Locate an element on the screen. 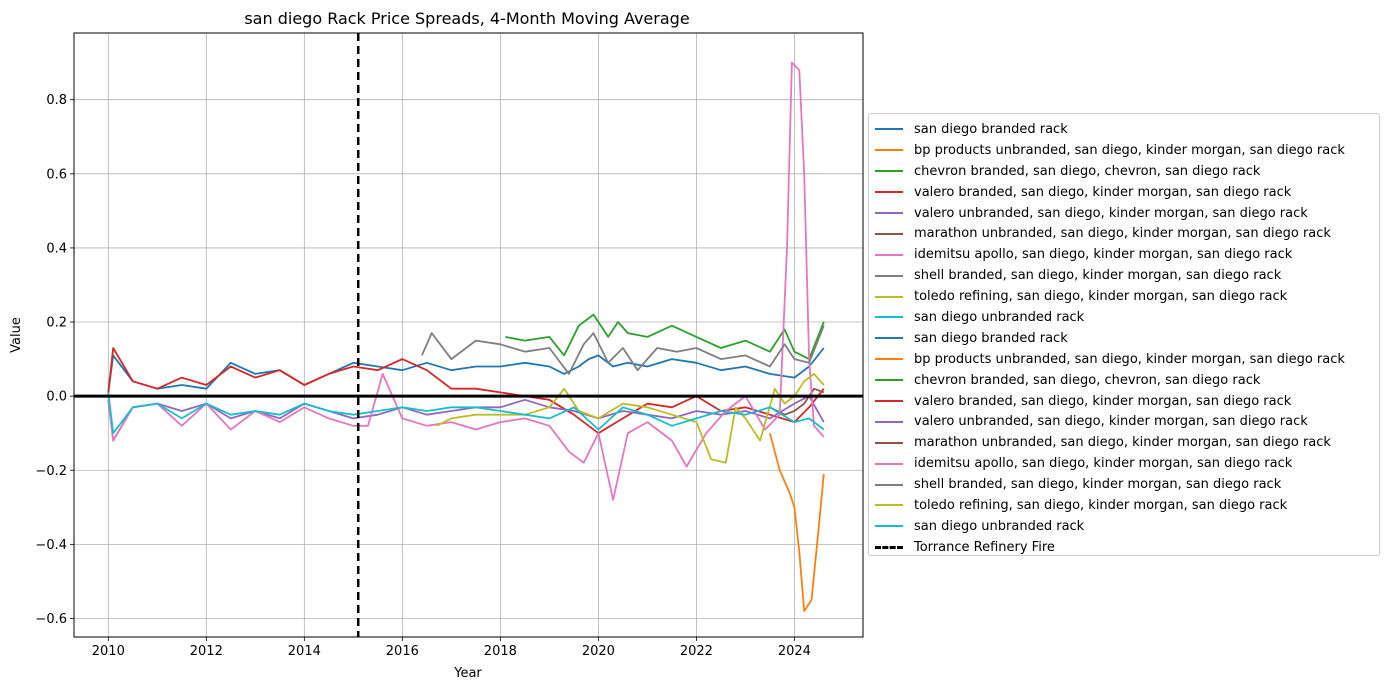 This screenshot has height=690, width=1389. legend-label: Torrance Refinery Fire is located at coordinates (984, 547).